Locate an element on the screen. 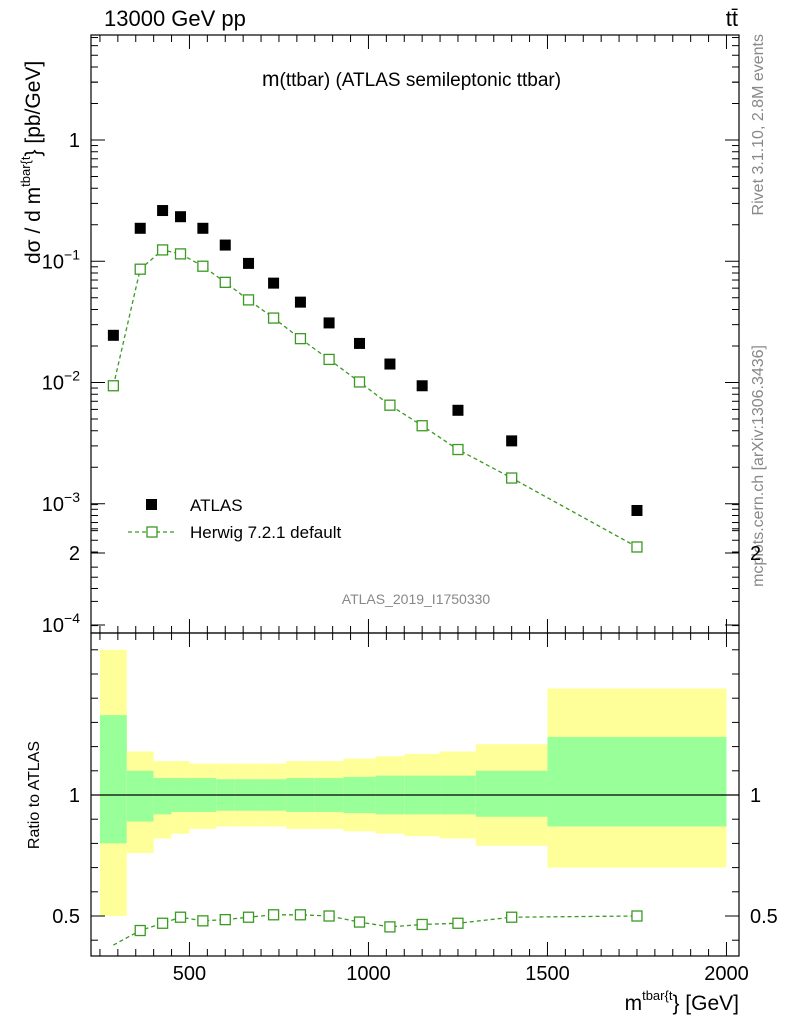 This screenshot has width=786, height=1024. title-rest: (ttbar) (ATLAS semileptonic ttbar) is located at coordinates (421, 80).